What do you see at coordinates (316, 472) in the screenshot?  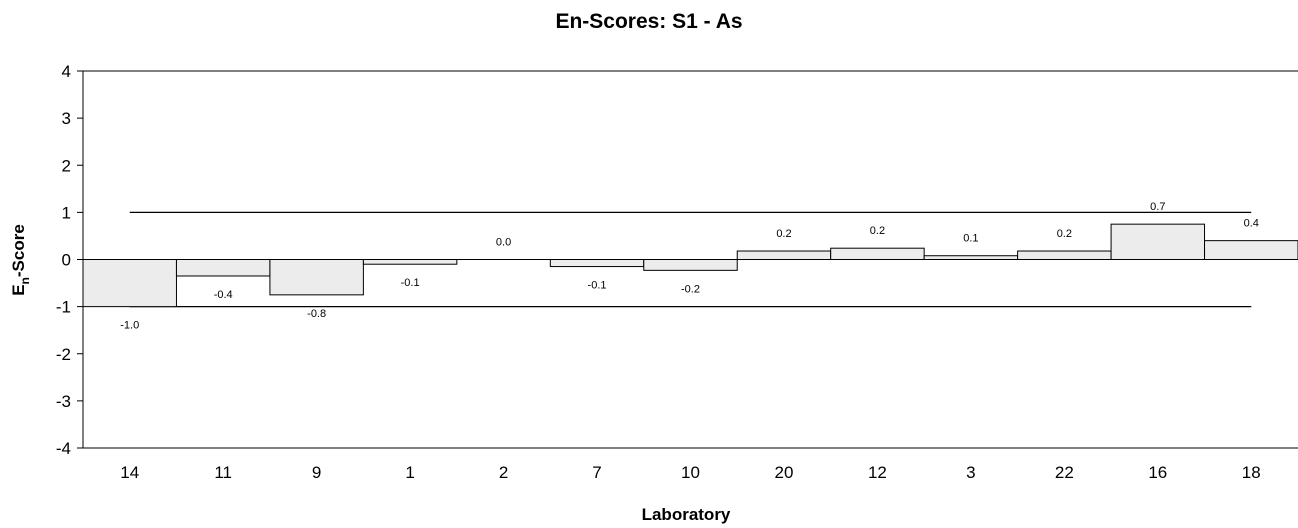 I see `x-tick-label: 9` at bounding box center [316, 472].